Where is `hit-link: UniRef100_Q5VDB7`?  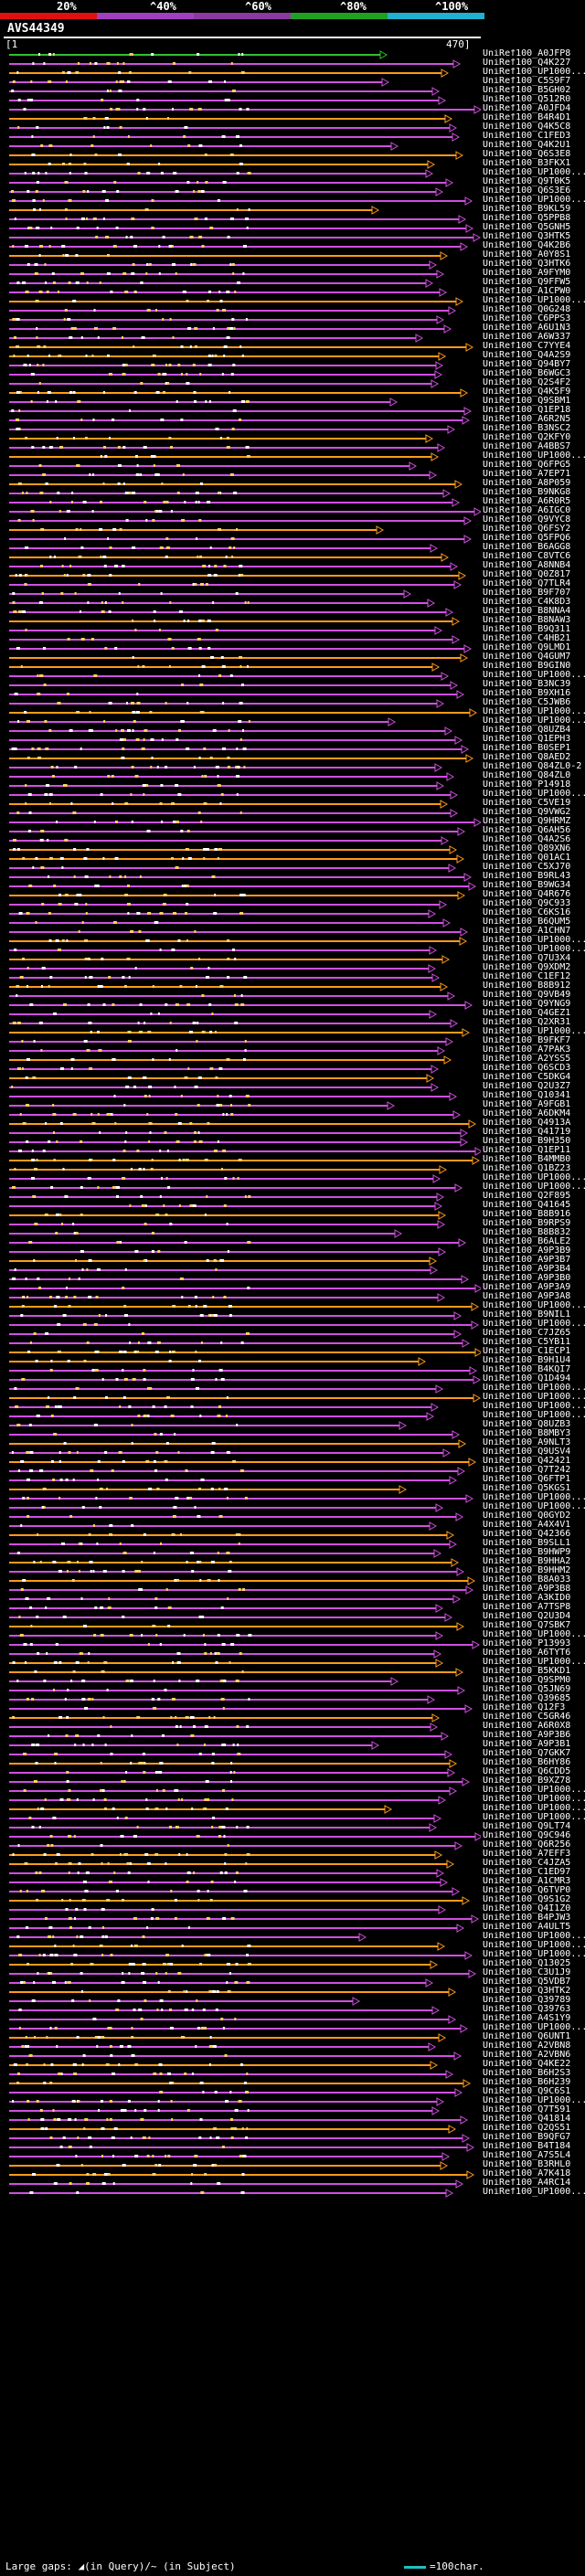
hit-link: UniRef100_Q5VDB7 is located at coordinates (527, 1982).